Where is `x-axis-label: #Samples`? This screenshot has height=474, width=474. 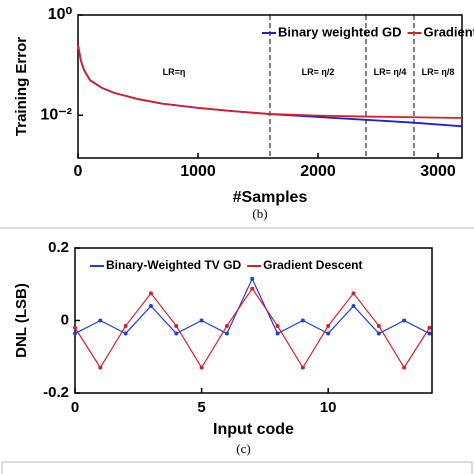 x-axis-label: #Samples is located at coordinates (270, 197).